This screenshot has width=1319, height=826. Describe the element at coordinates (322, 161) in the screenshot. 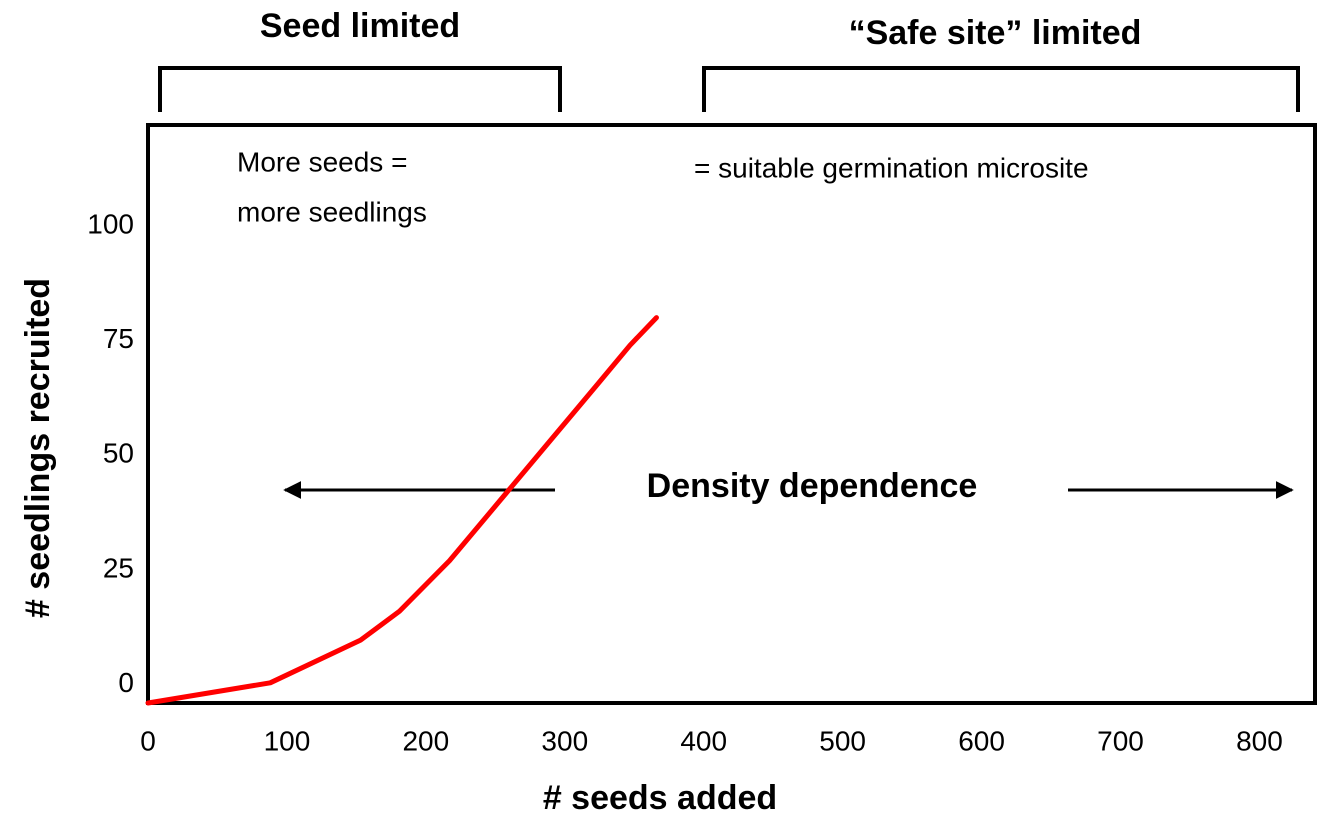

I see `annotation: More seeds =` at that location.